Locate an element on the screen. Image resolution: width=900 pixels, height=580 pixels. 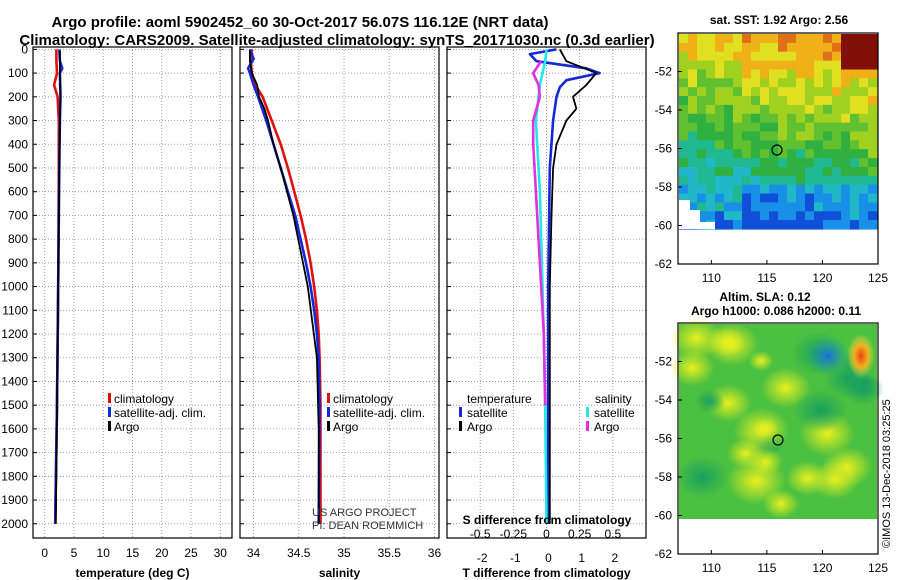
depth-tick-label: 800 is located at coordinates (18, 239).